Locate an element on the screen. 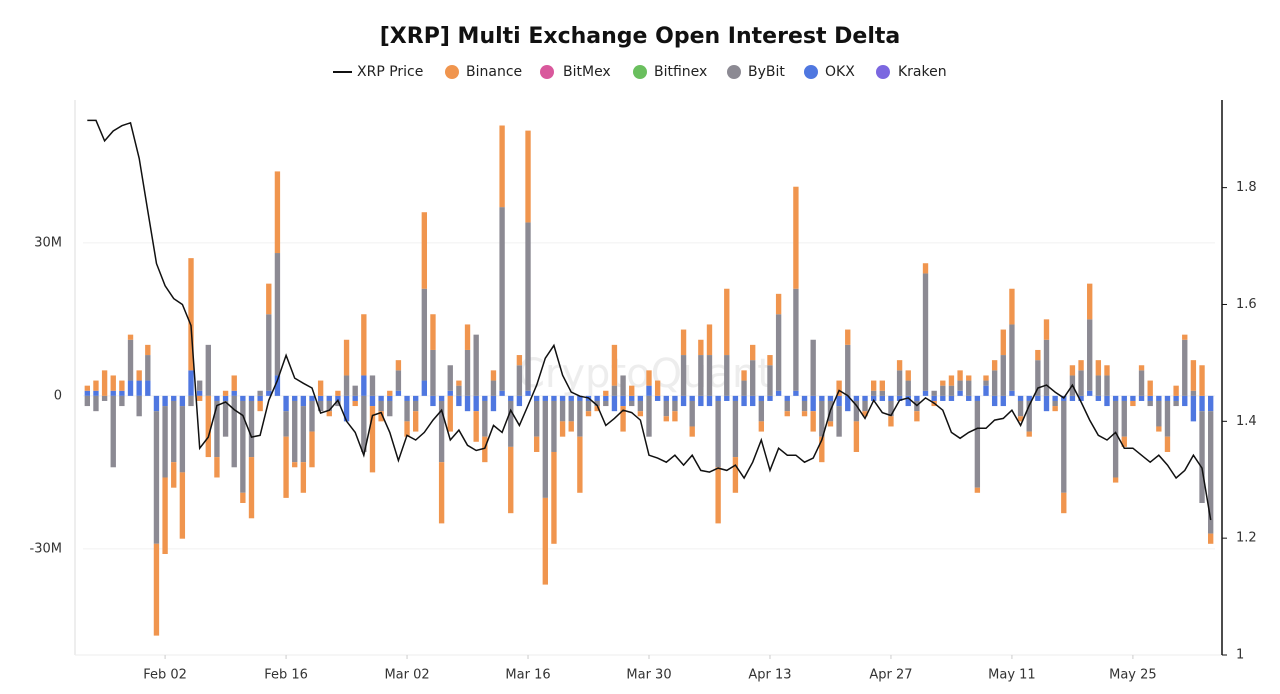 This screenshot has width=1280, height=694. x-tick-label: Feb 16 is located at coordinates (286, 675).